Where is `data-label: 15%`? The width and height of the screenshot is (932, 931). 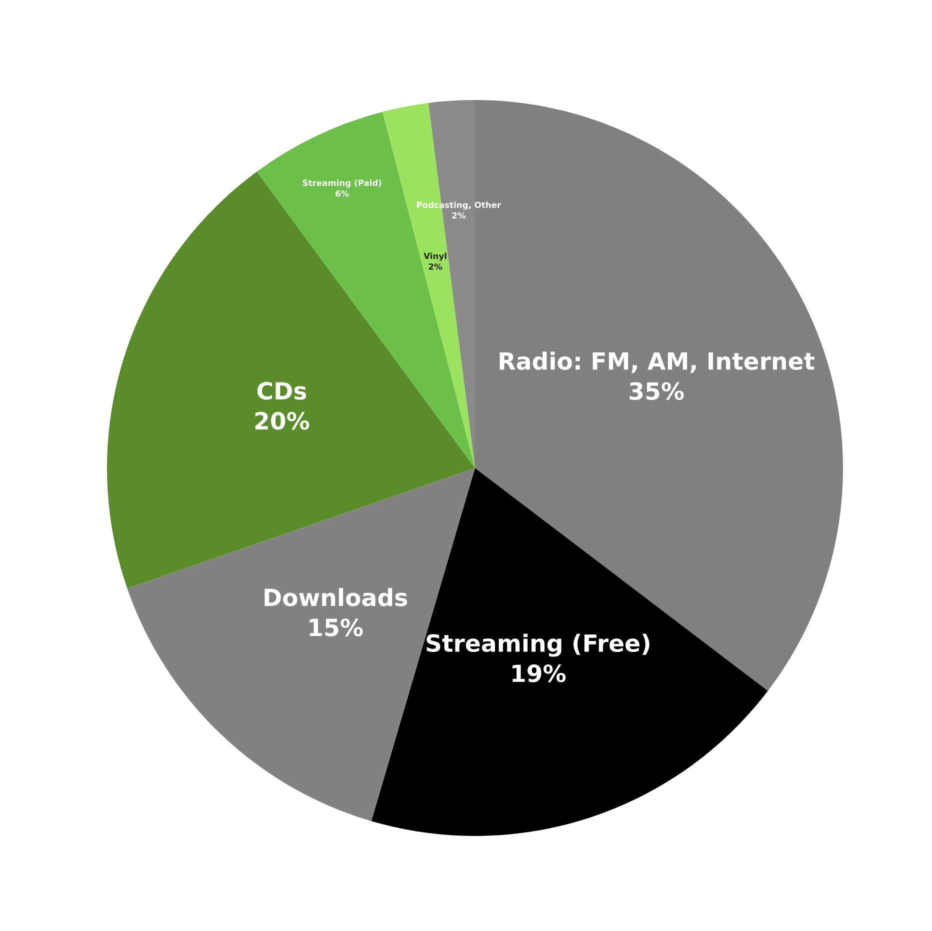
data-label: 15% is located at coordinates (336, 627).